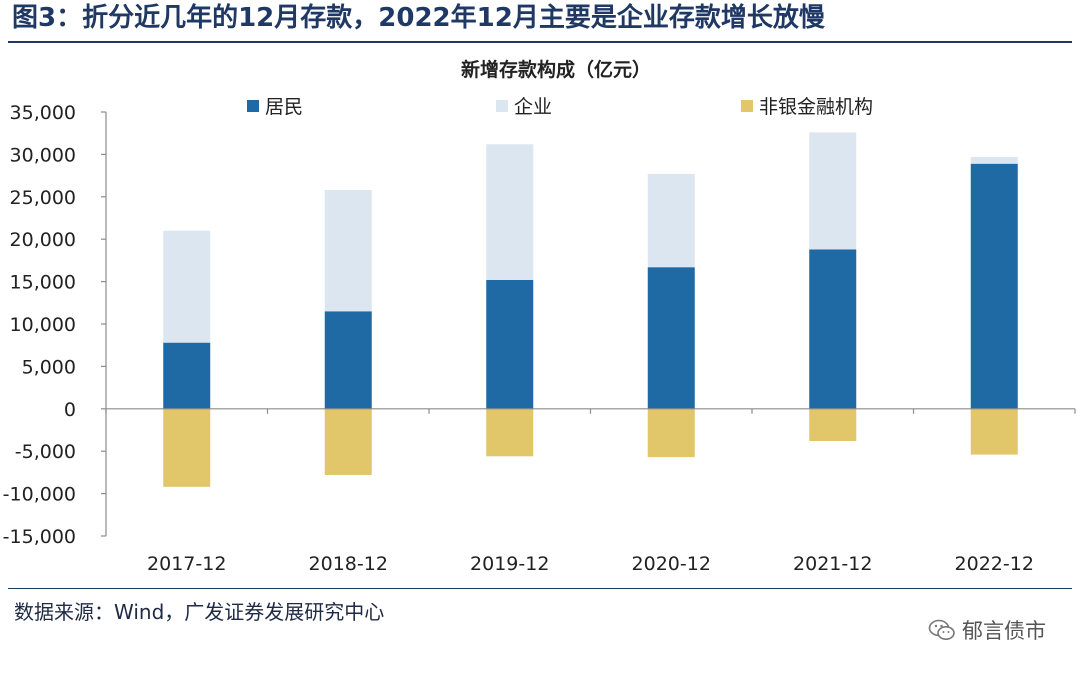  Describe the element at coordinates (1004, 631) in the screenshot. I see `watermark-text: 郁言债市` at that location.